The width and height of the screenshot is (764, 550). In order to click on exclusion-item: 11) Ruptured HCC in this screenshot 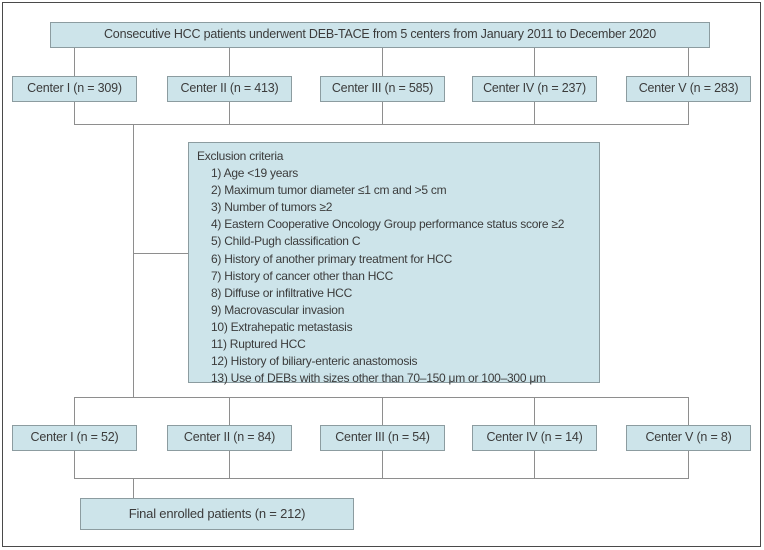, I will do `click(258, 344)`.